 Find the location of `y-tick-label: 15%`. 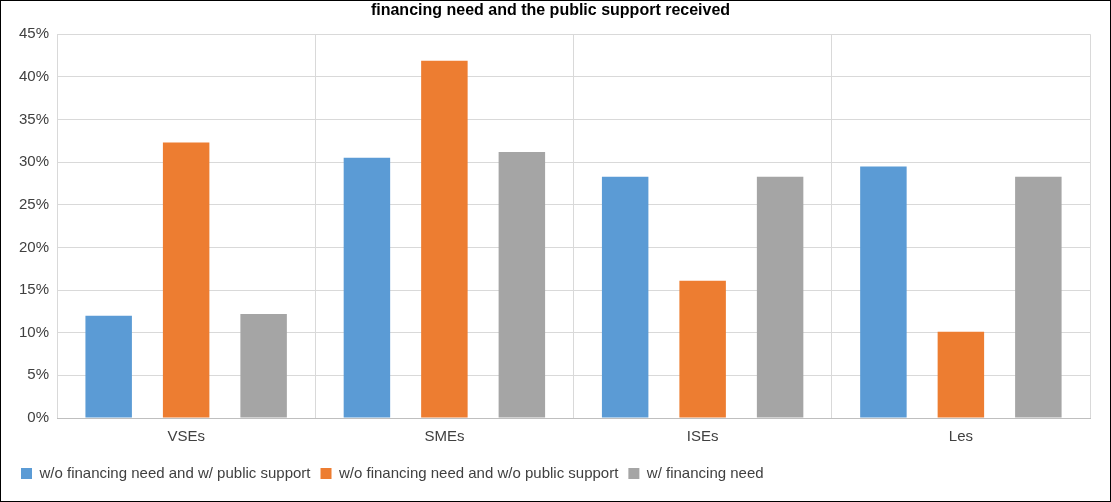

y-tick-label: 15% is located at coordinates (34, 289).